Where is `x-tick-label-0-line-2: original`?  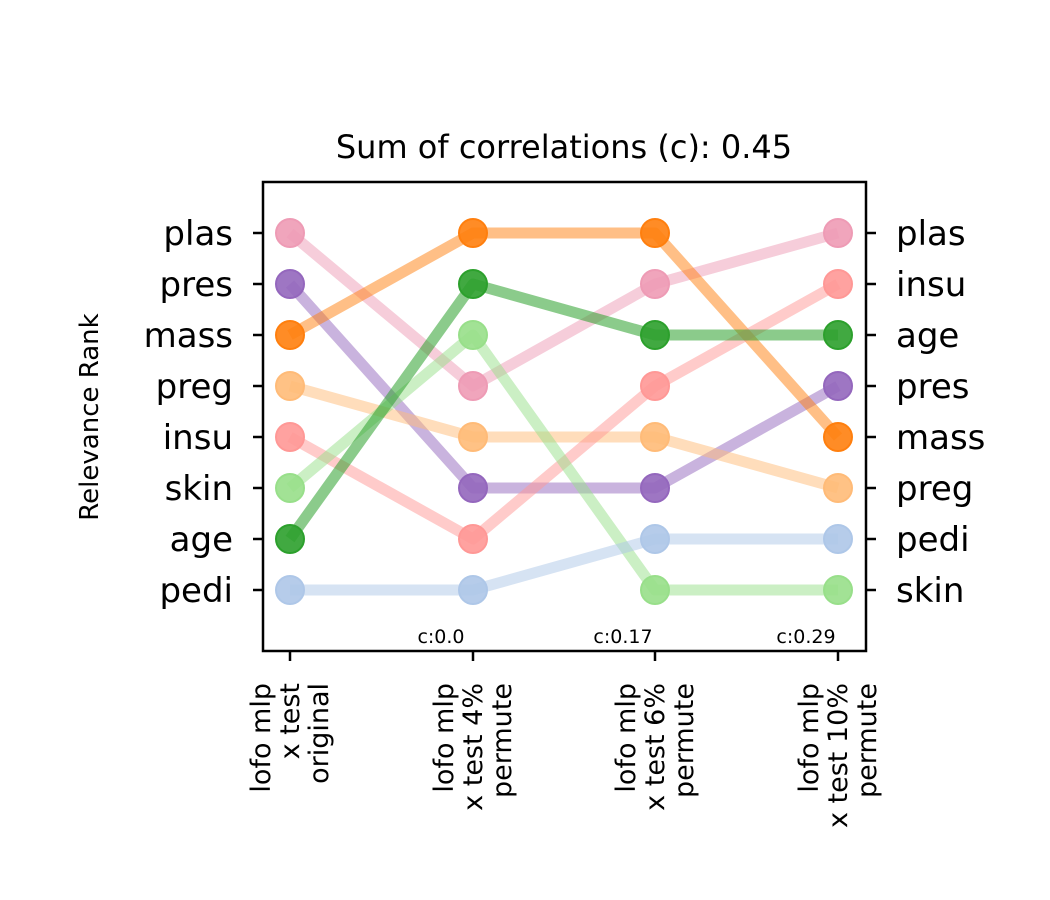 x-tick-label-0-line-2: original is located at coordinates (319, 733).